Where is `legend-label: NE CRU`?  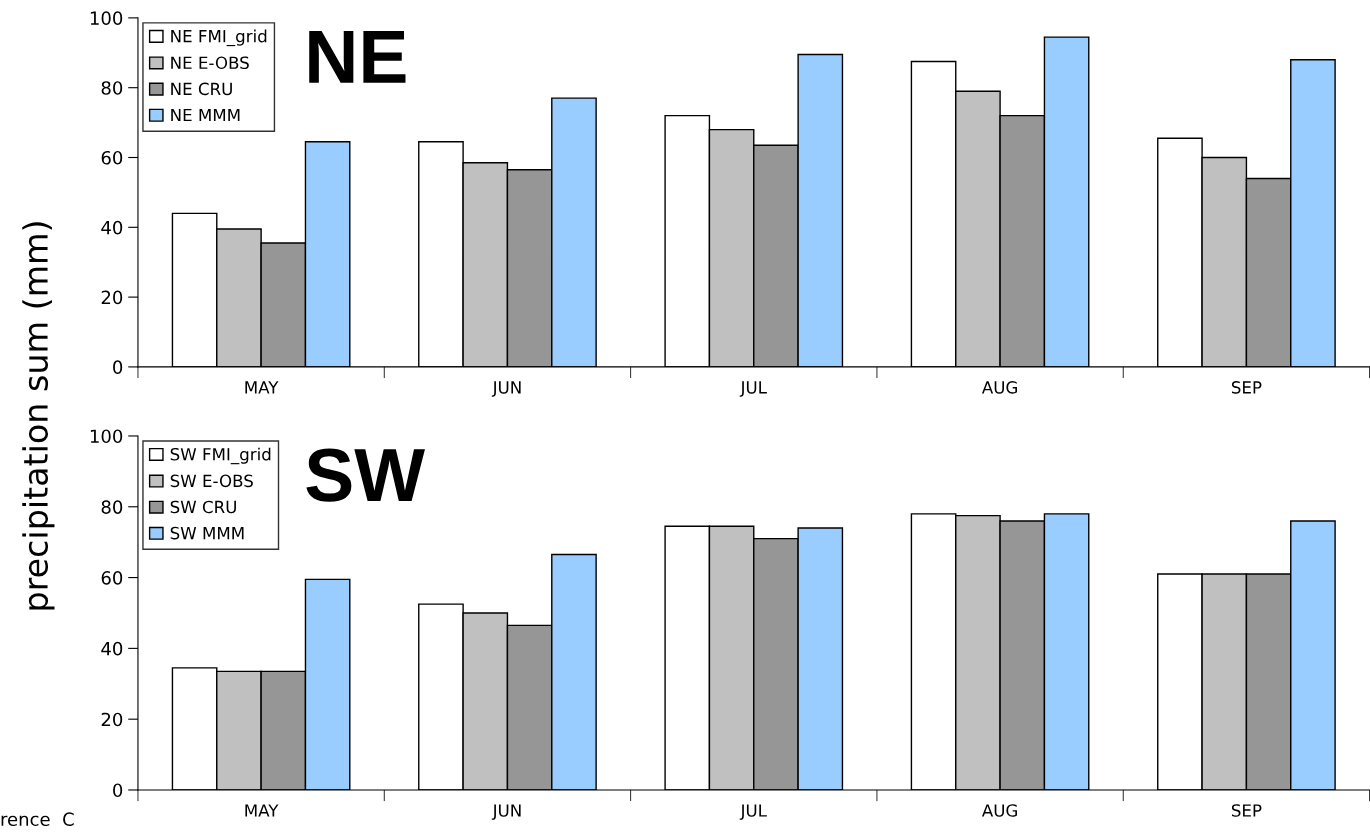 legend-label: NE CRU is located at coordinates (201, 89).